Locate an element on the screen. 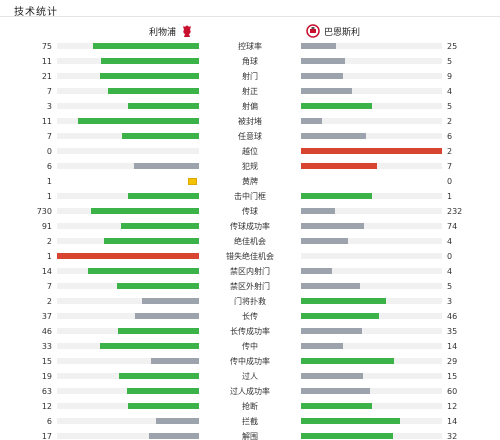  yellow-card-icon is located at coordinates (192, 181).